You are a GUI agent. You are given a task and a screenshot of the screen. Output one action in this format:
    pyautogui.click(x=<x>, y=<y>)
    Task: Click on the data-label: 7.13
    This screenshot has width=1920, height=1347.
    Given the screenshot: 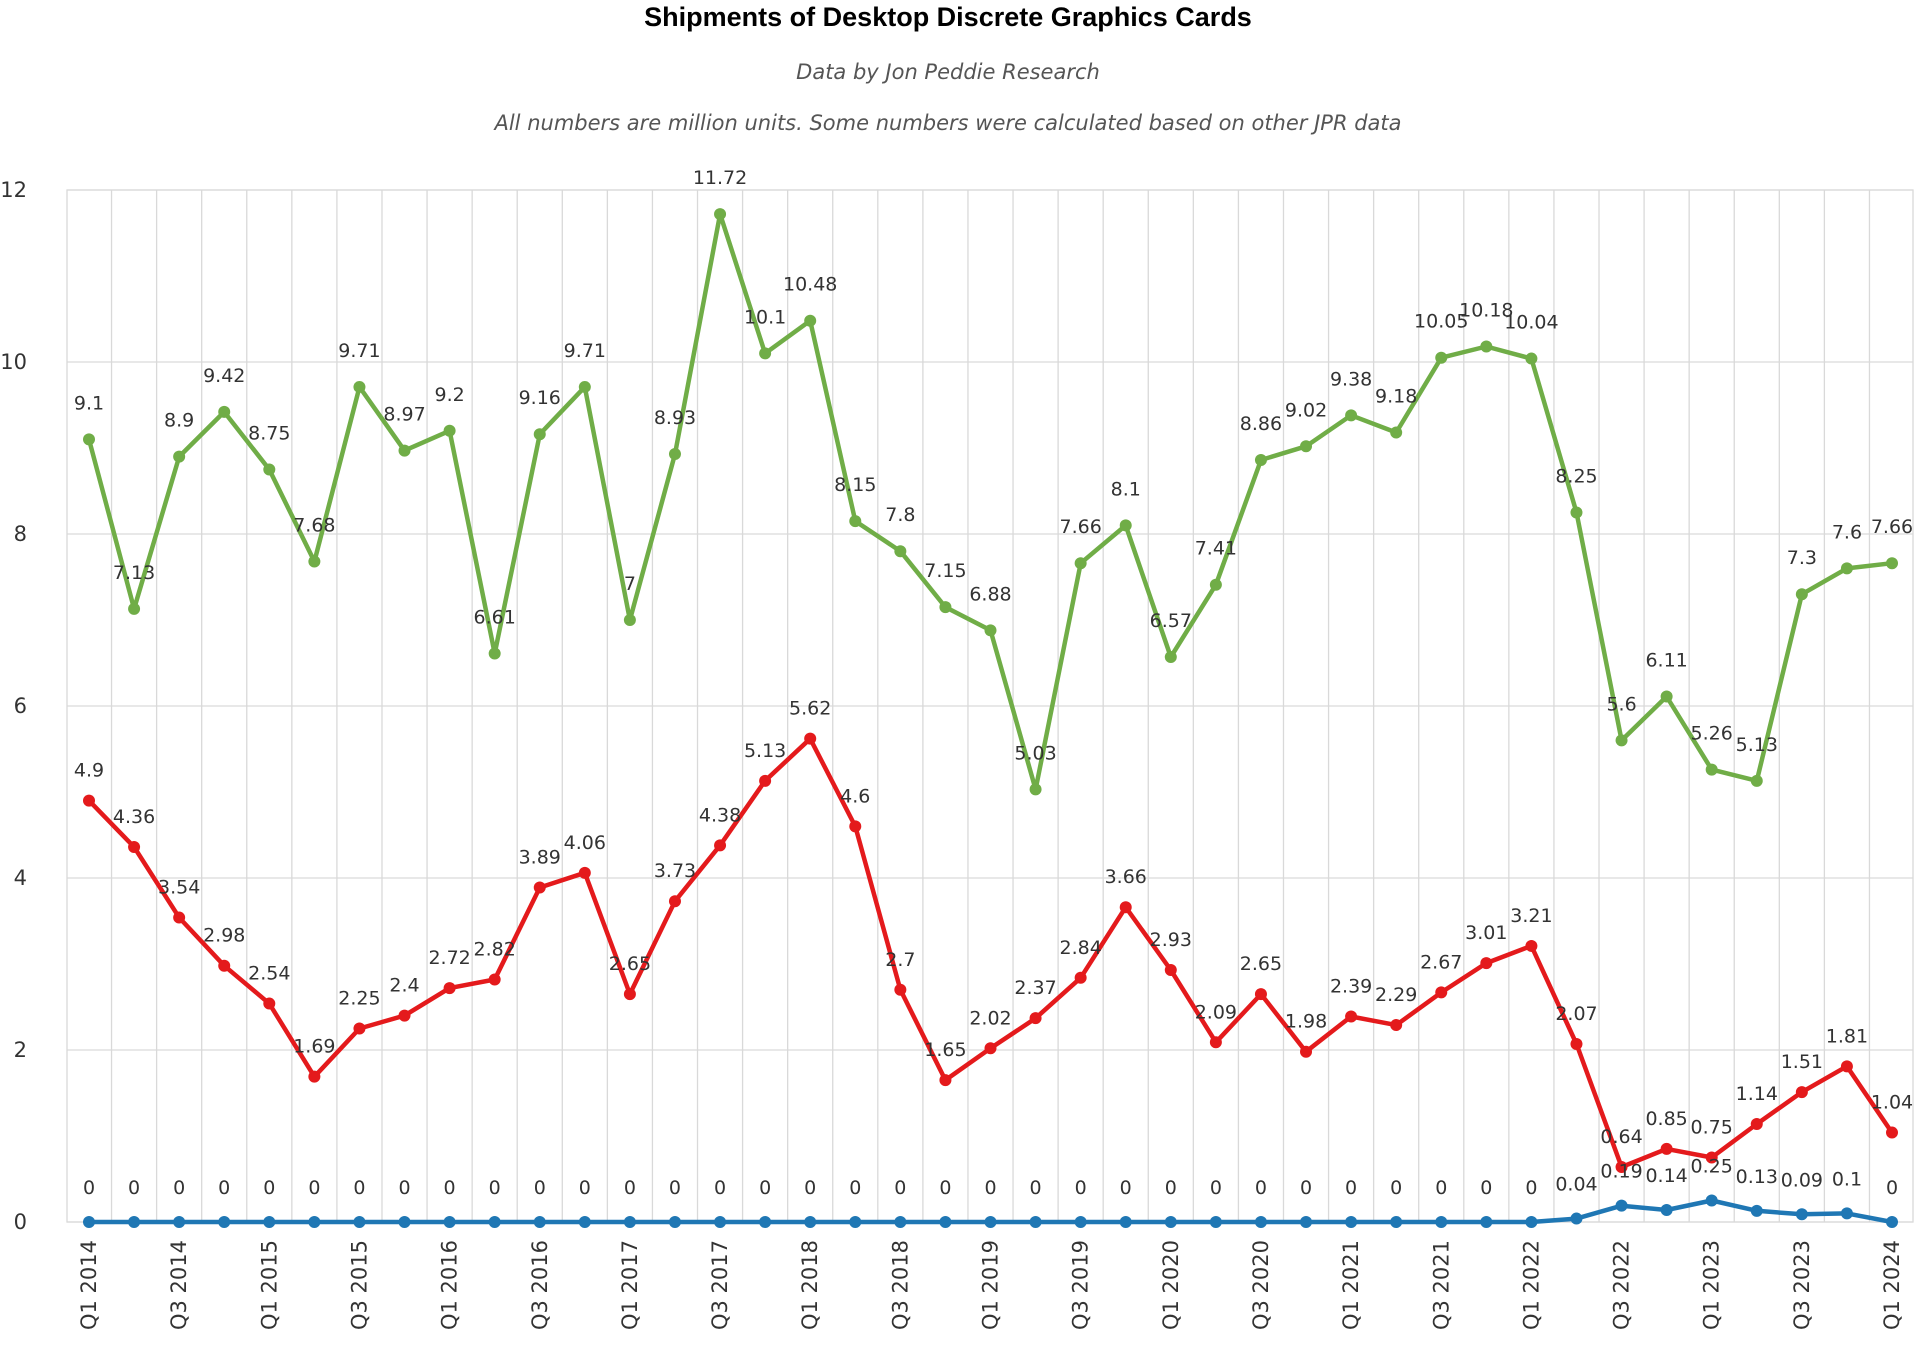 What is the action you would take?
    pyautogui.click(x=134, y=573)
    